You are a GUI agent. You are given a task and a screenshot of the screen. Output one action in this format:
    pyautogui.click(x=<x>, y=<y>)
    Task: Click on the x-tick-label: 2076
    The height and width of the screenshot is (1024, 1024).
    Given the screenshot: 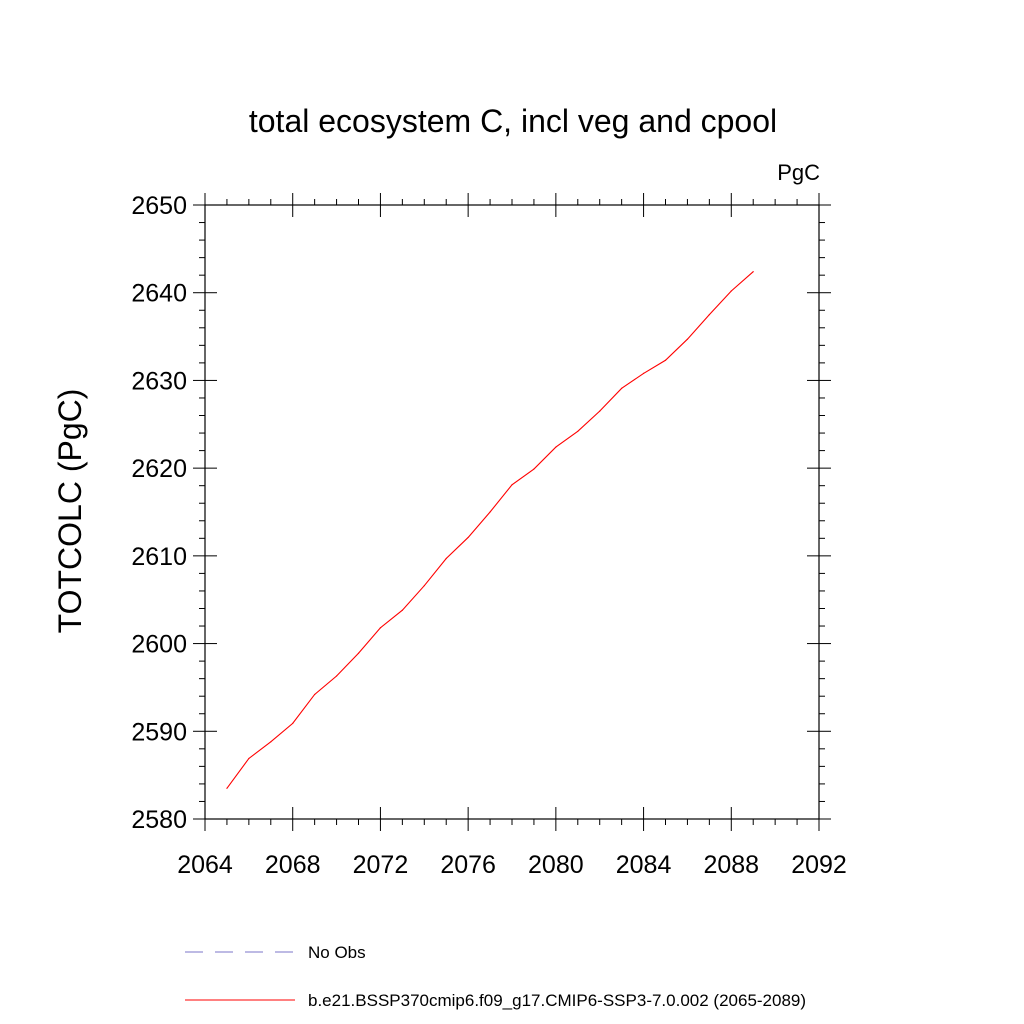 What is the action you would take?
    pyautogui.click(x=468, y=865)
    